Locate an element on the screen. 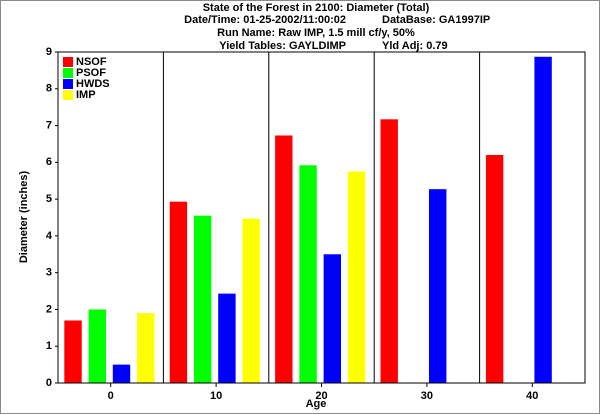  x-tick-label: 10 is located at coordinates (216, 396).